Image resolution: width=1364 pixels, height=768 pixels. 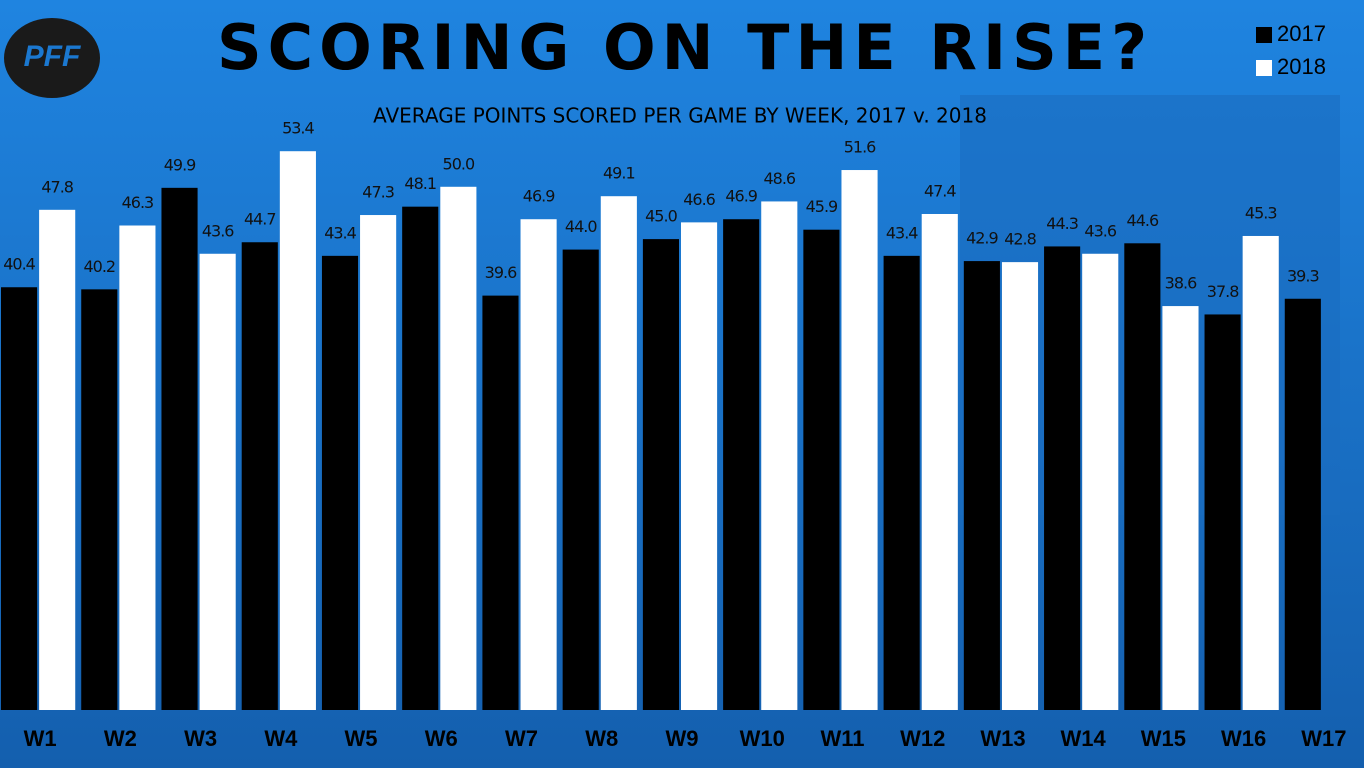 I want to click on logo: PFF, so click(x=52, y=56).